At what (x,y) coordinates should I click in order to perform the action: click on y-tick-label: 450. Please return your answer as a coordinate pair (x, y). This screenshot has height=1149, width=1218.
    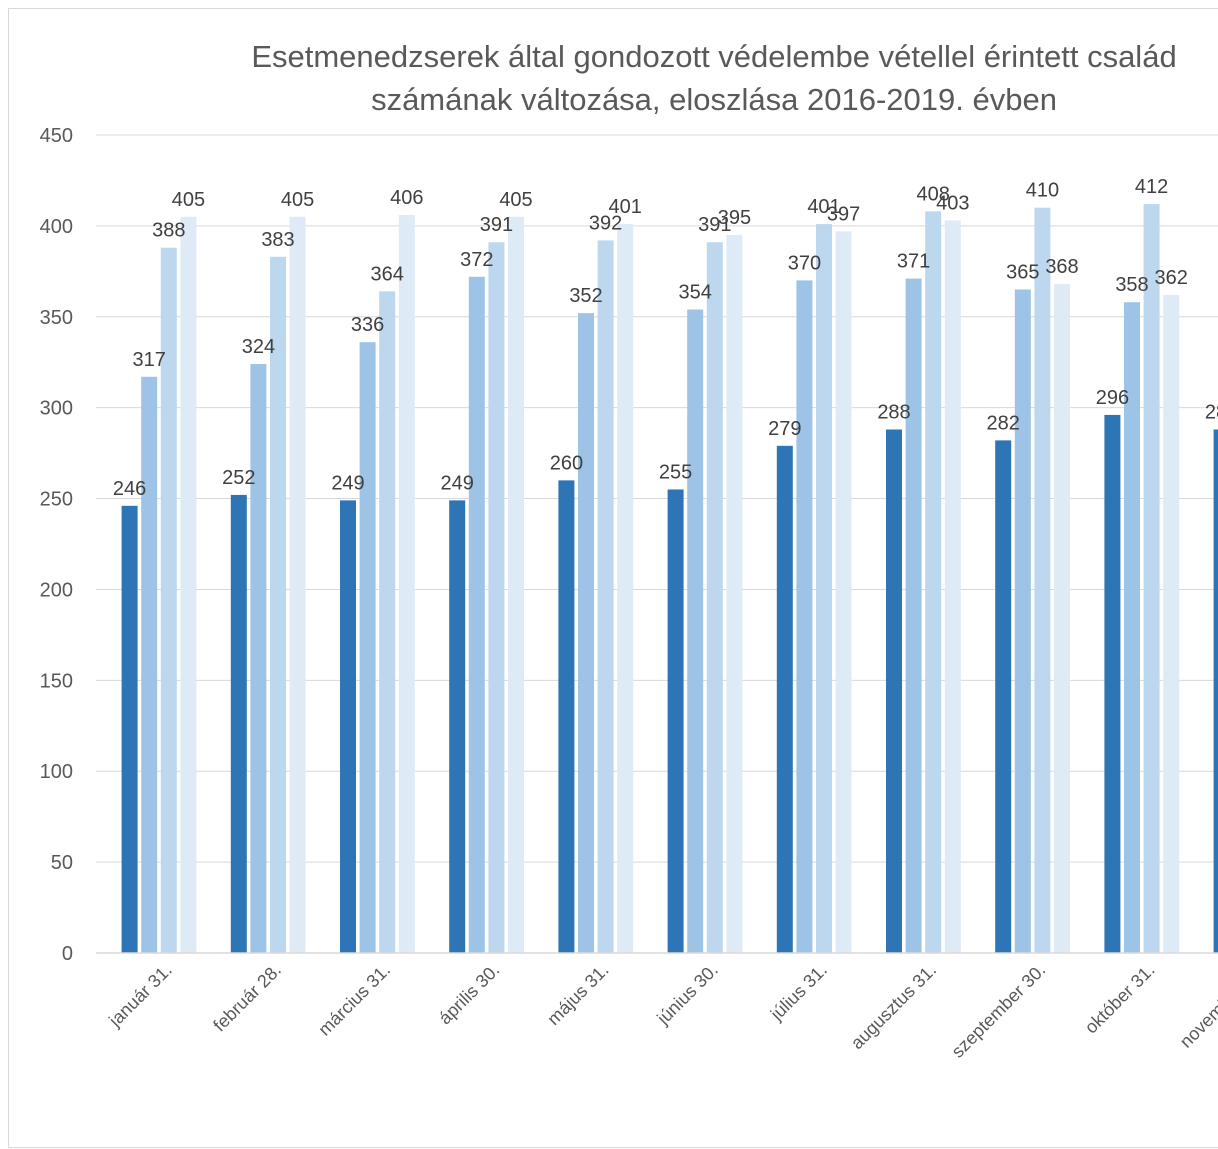
    Looking at the image, I should click on (56, 136).